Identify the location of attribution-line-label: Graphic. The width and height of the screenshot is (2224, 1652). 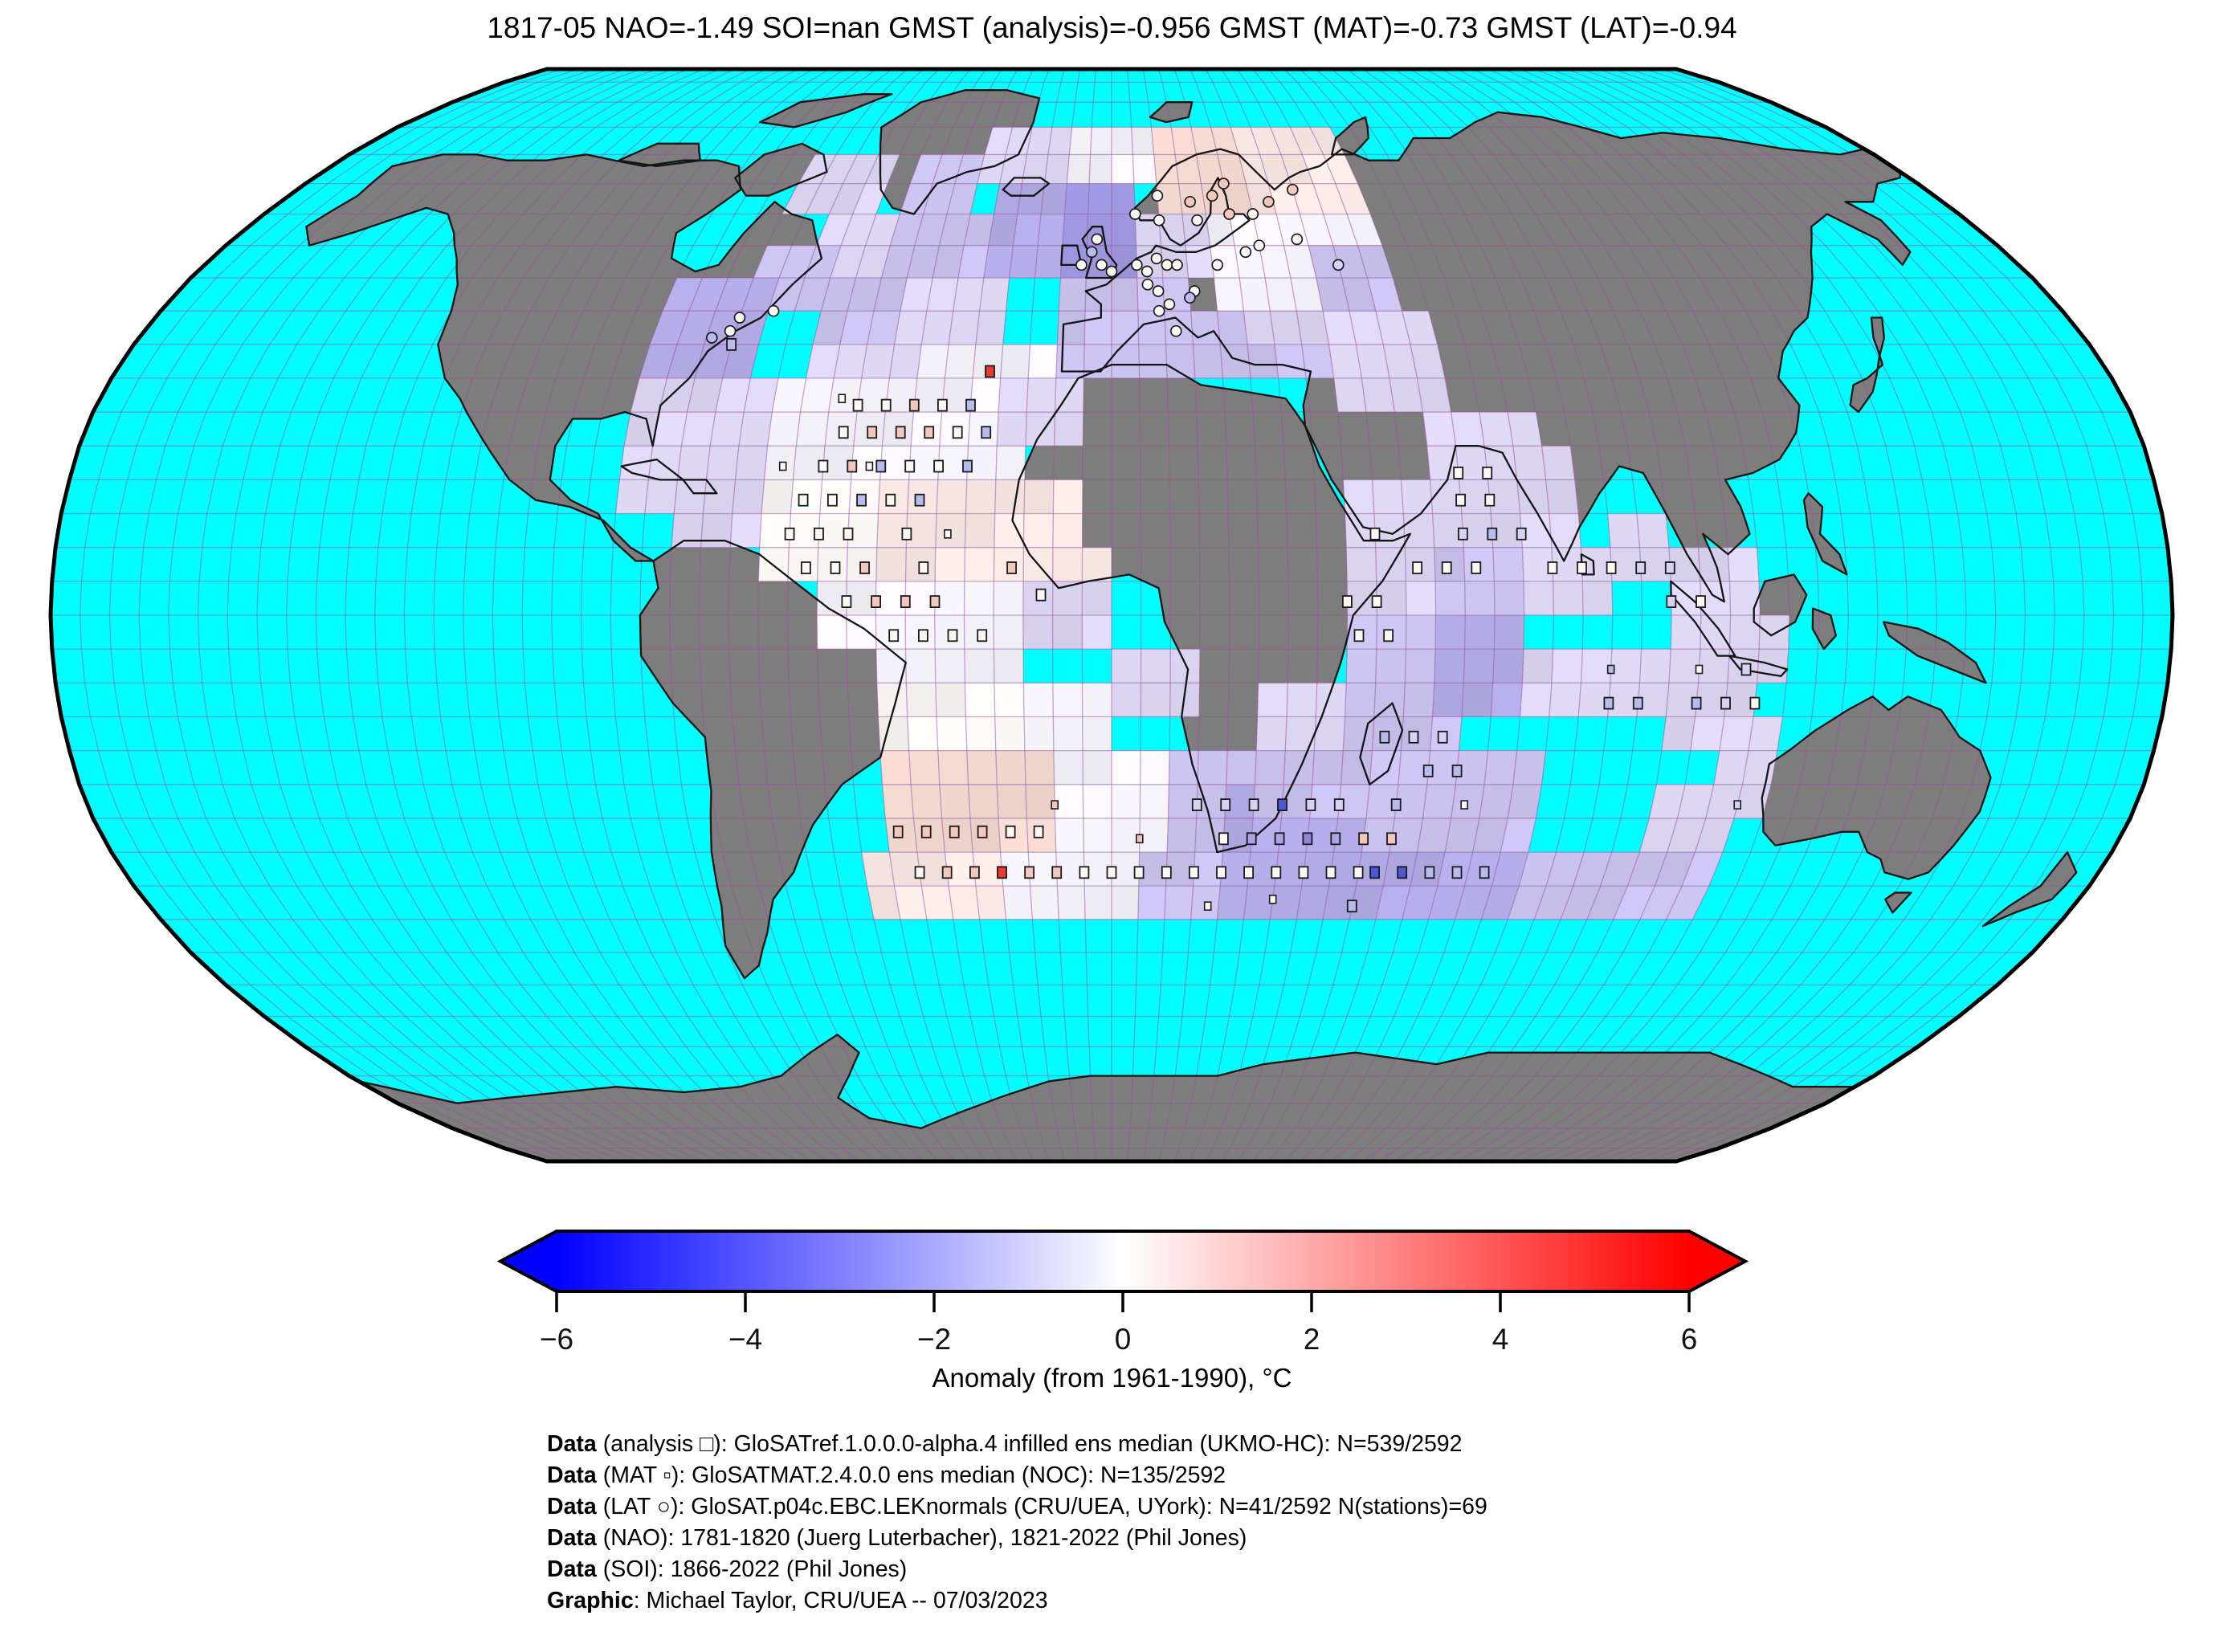
(590, 1600).